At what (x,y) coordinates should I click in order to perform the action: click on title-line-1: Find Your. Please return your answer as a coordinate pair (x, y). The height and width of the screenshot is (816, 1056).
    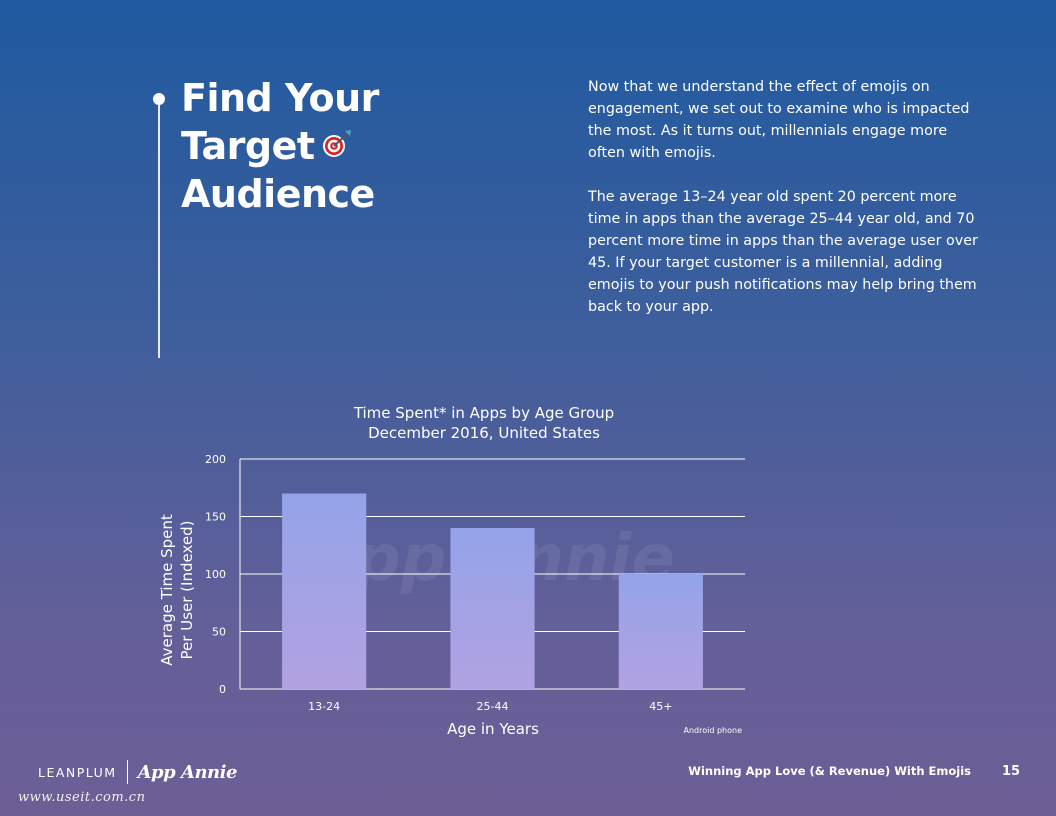
    Looking at the image, I should click on (280, 98).